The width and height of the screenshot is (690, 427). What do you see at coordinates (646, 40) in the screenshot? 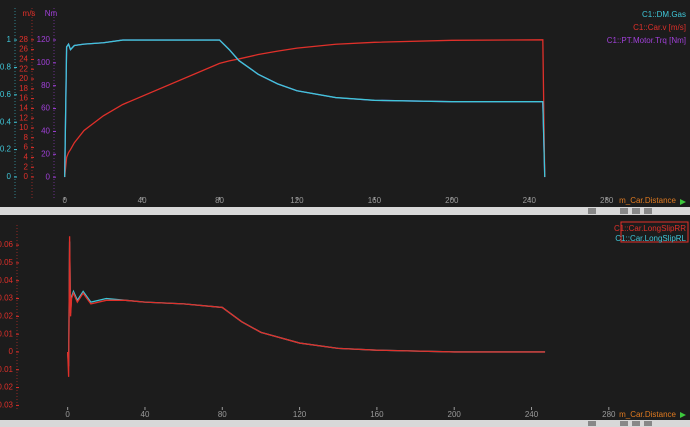
I see `legend-entry: C1::PT.Motor.Trq [Nm]` at bounding box center [646, 40].